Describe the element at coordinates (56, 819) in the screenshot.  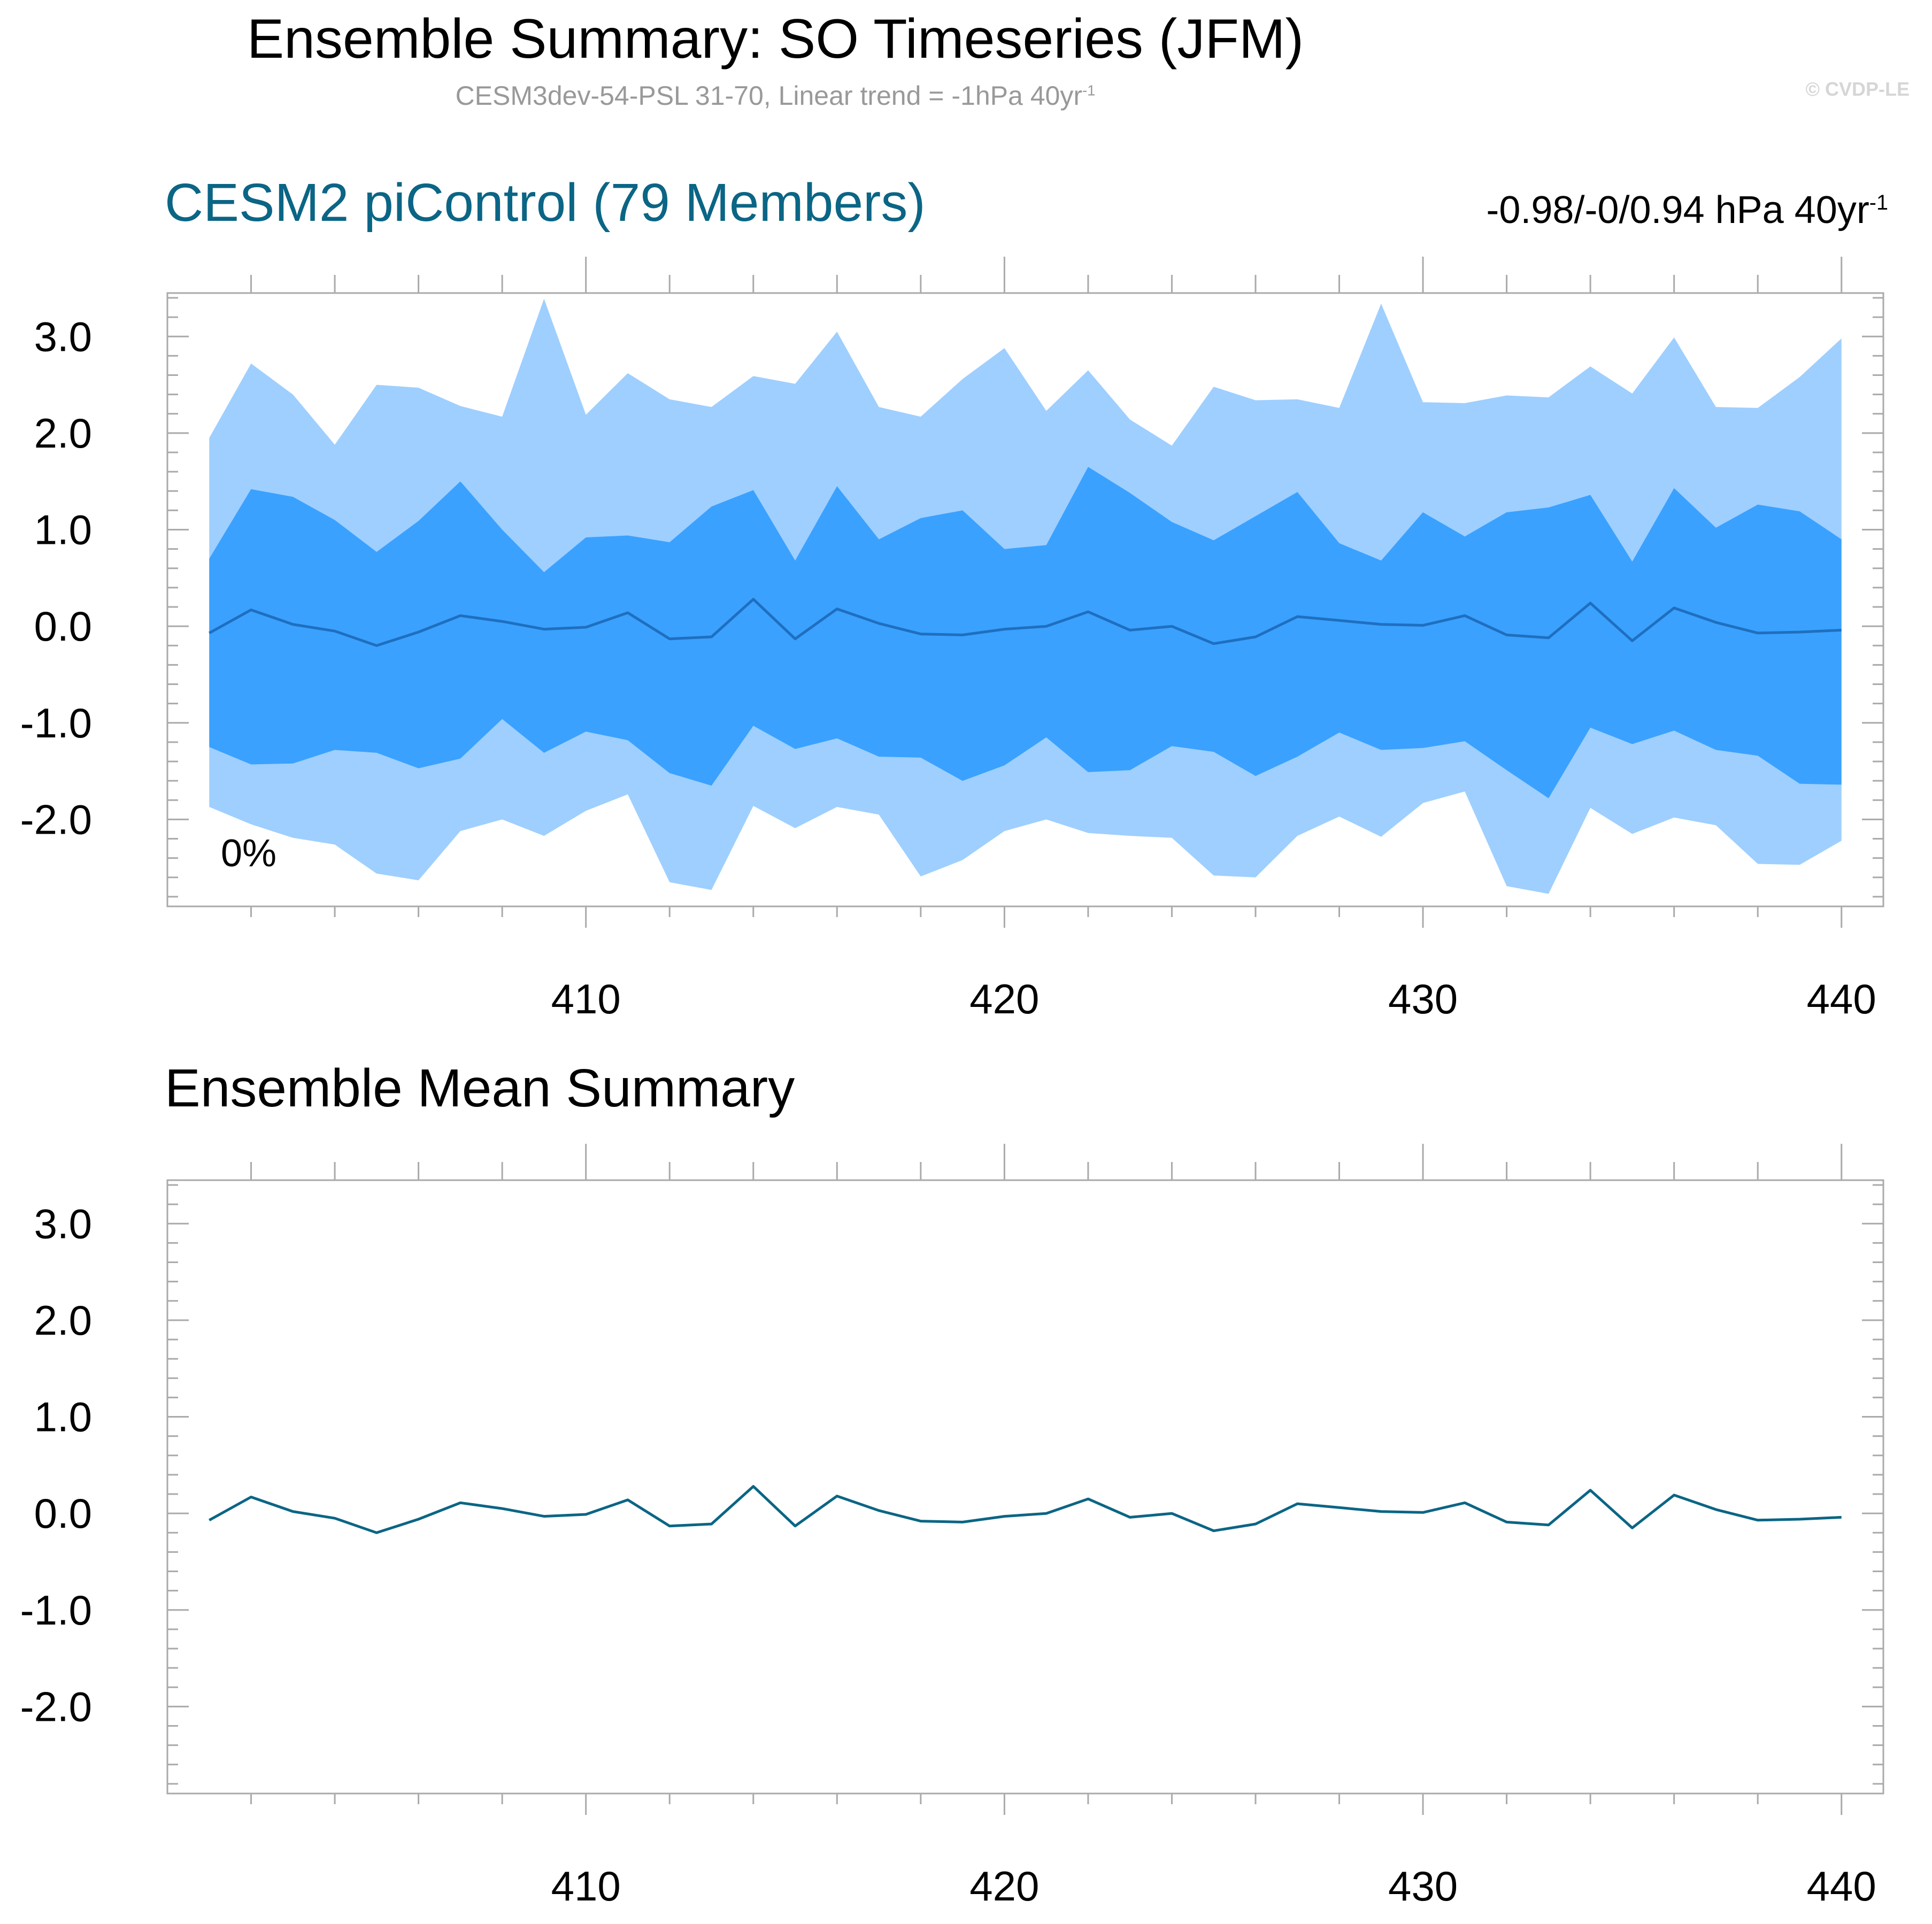
I see `panel1-ytick-label: -2.0` at that location.